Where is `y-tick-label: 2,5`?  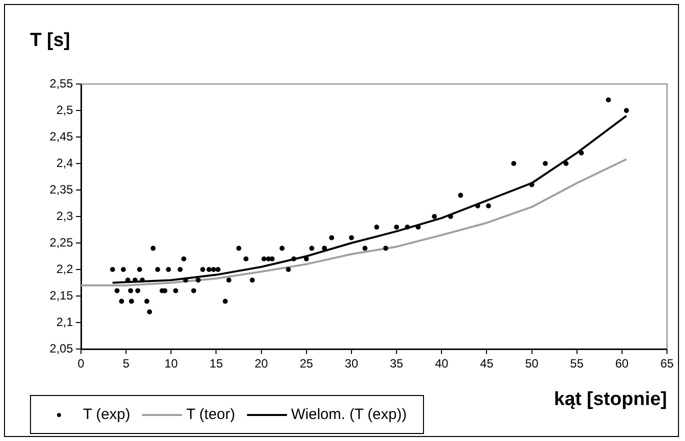 y-tick-label: 2,5 is located at coordinates (65, 109).